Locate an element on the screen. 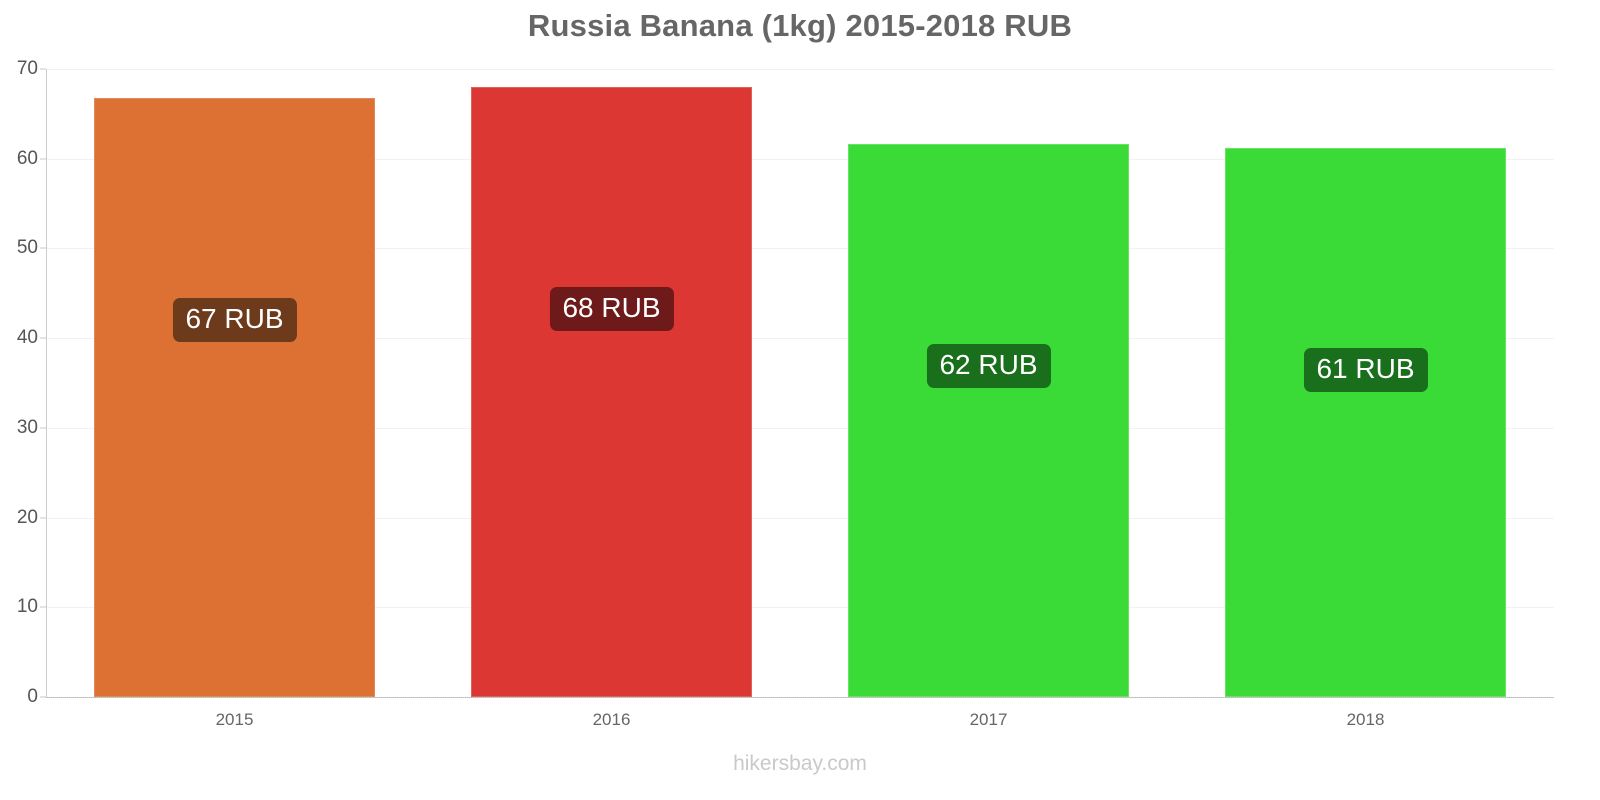 This screenshot has height=800, width=1600. y-axis-tick-label: 50 is located at coordinates (27, 248).